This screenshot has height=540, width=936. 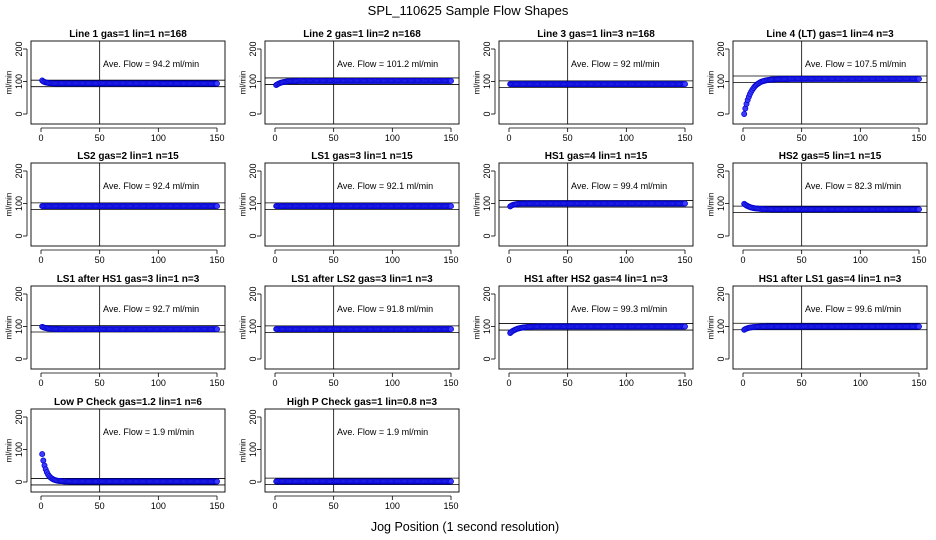 What do you see at coordinates (128, 156) in the screenshot?
I see `panel-title: LS2 gas=2 lin=1 n=15` at bounding box center [128, 156].